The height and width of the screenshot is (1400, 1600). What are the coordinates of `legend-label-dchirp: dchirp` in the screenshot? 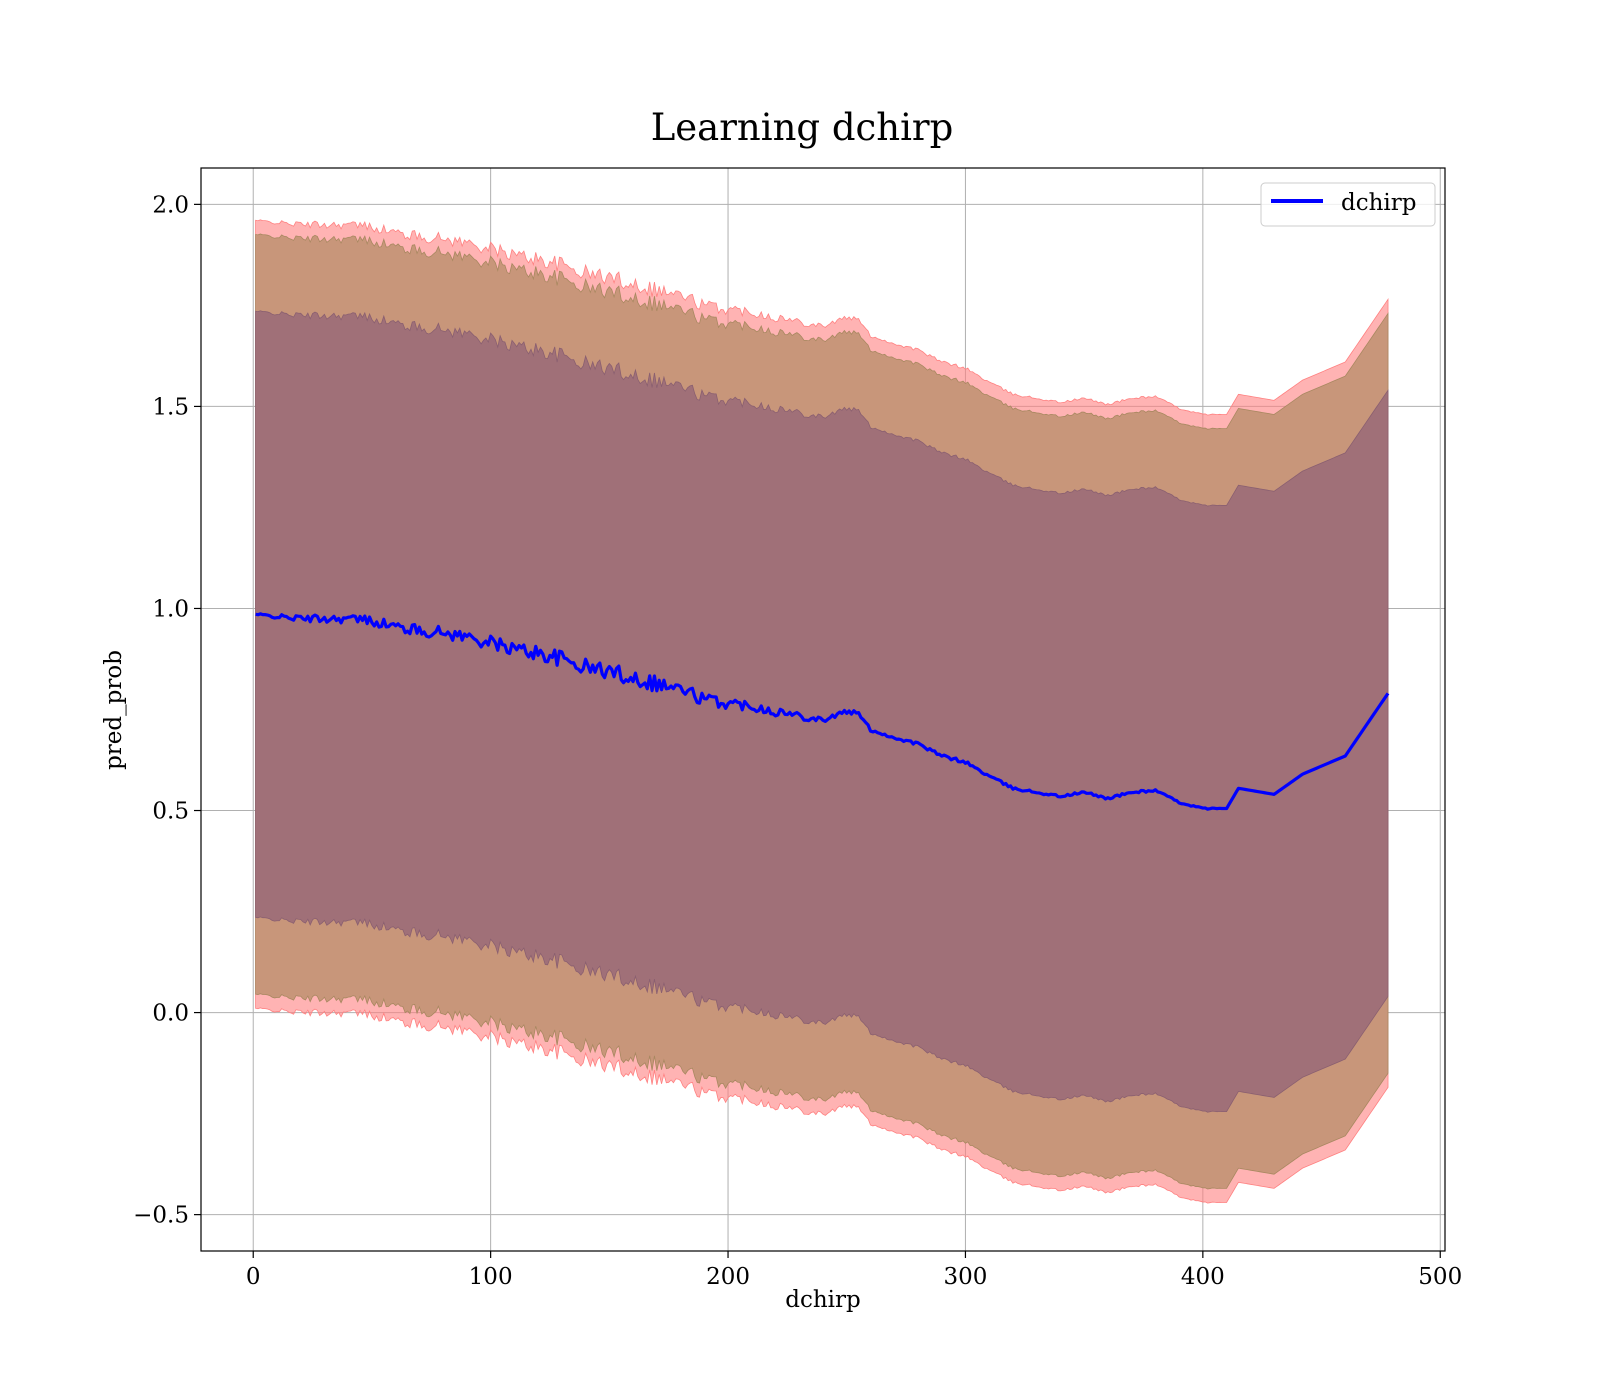 It's located at (1379, 203).